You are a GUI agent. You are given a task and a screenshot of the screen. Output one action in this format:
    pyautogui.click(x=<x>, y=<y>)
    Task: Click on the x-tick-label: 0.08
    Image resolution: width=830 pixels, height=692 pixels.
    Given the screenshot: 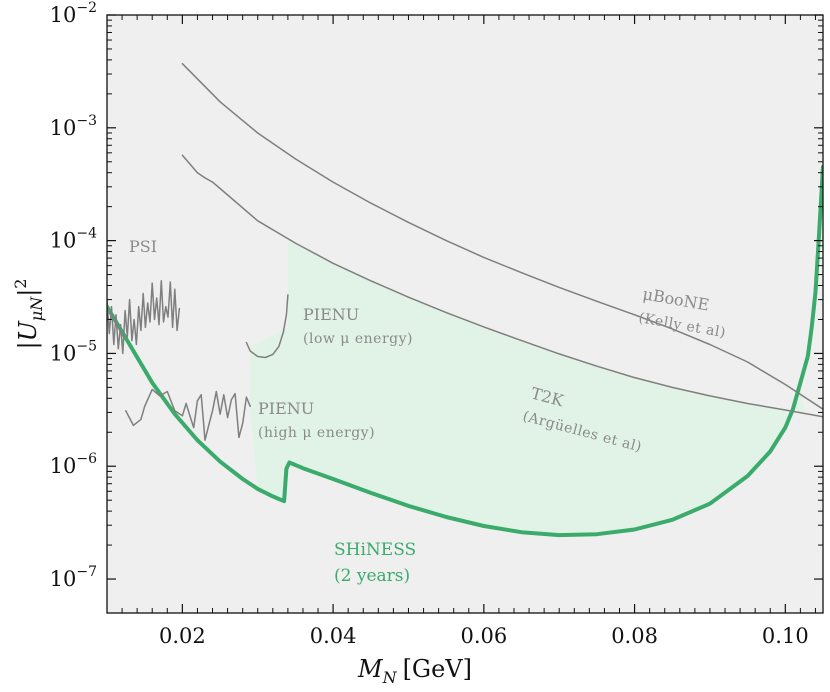 What is the action you would take?
    pyautogui.click(x=634, y=636)
    